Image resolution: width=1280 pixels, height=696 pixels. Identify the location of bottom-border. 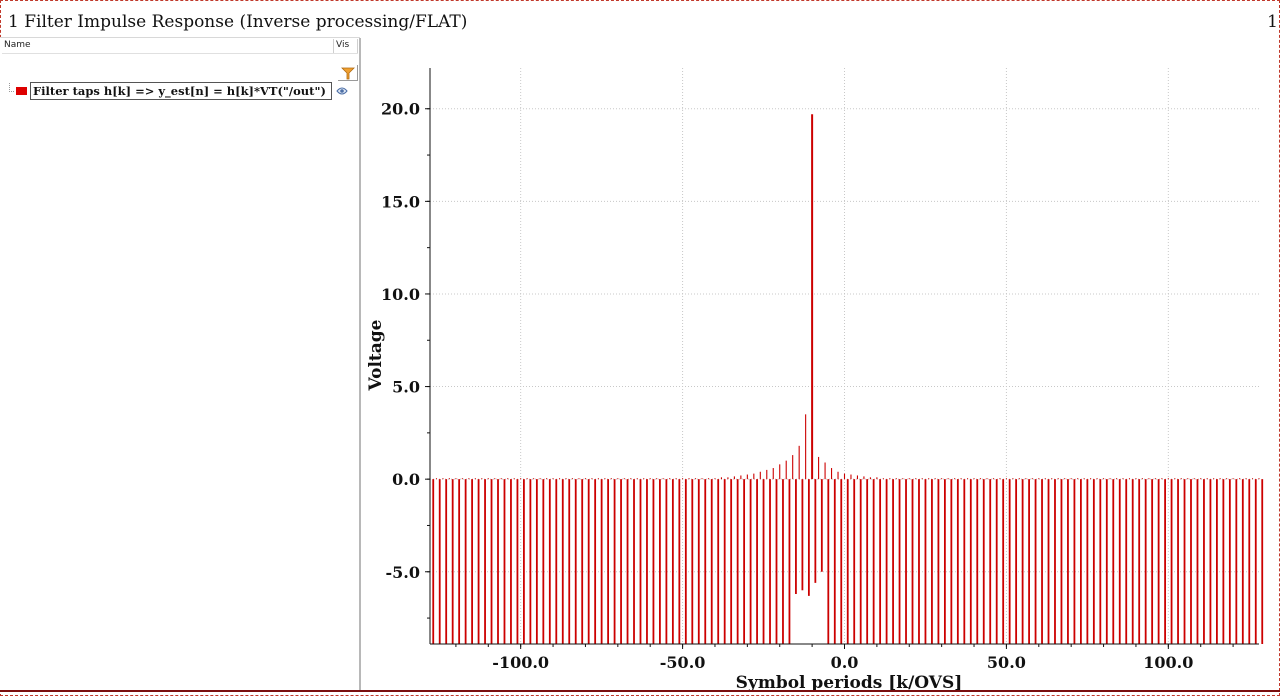
(640, 691).